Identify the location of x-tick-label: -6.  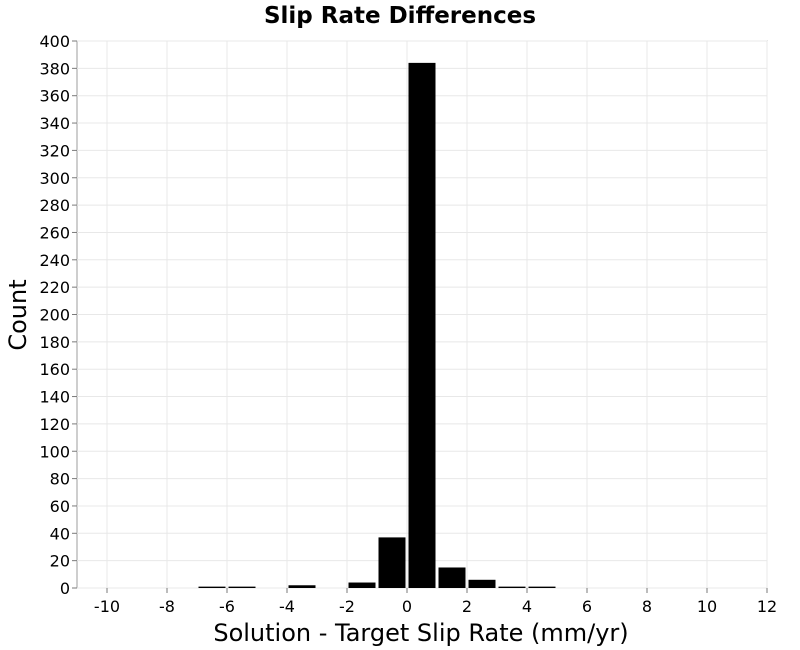
(227, 606).